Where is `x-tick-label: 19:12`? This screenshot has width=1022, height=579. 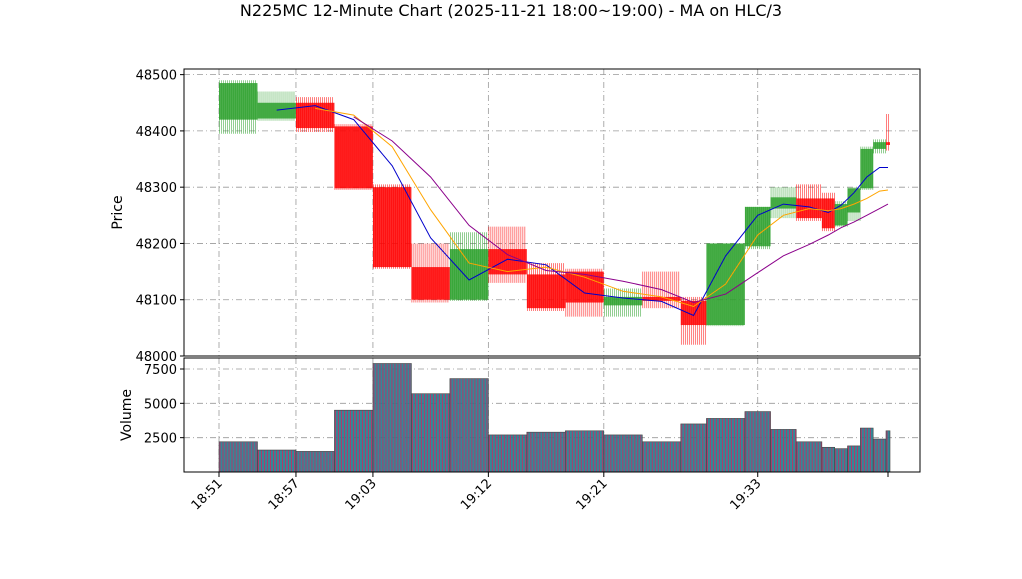 x-tick-label: 19:12 is located at coordinates (476, 494).